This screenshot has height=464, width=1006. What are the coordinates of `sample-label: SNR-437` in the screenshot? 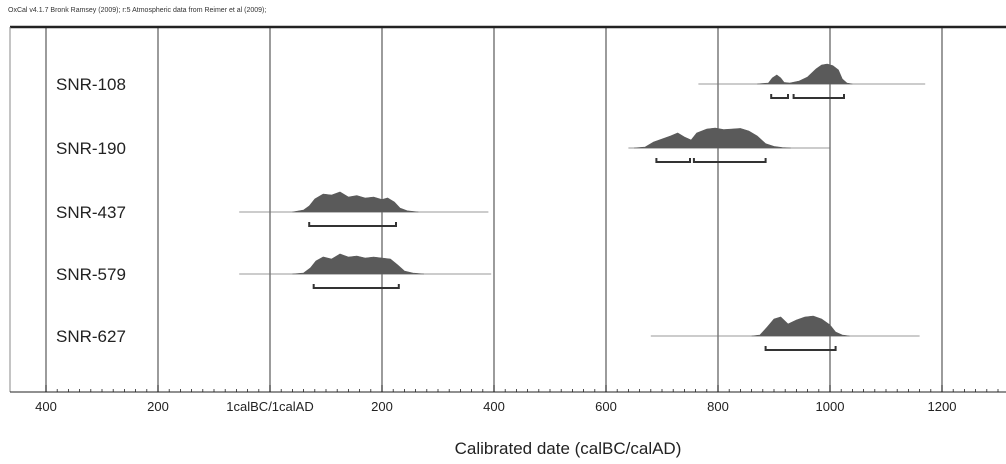 It's located at (91, 212).